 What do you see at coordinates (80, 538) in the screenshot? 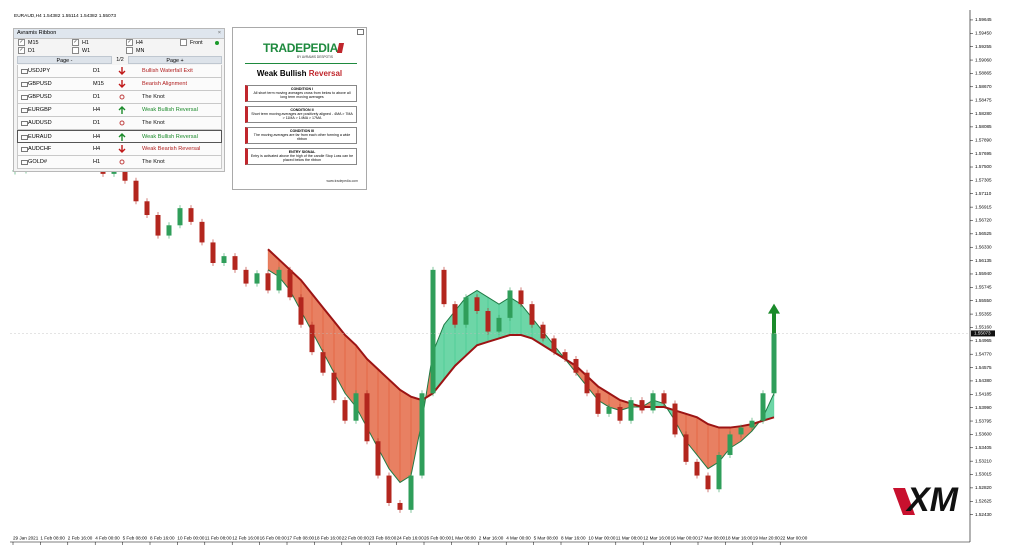
I see `x-tick-label: 2 Feb 16:00` at bounding box center [80, 538].